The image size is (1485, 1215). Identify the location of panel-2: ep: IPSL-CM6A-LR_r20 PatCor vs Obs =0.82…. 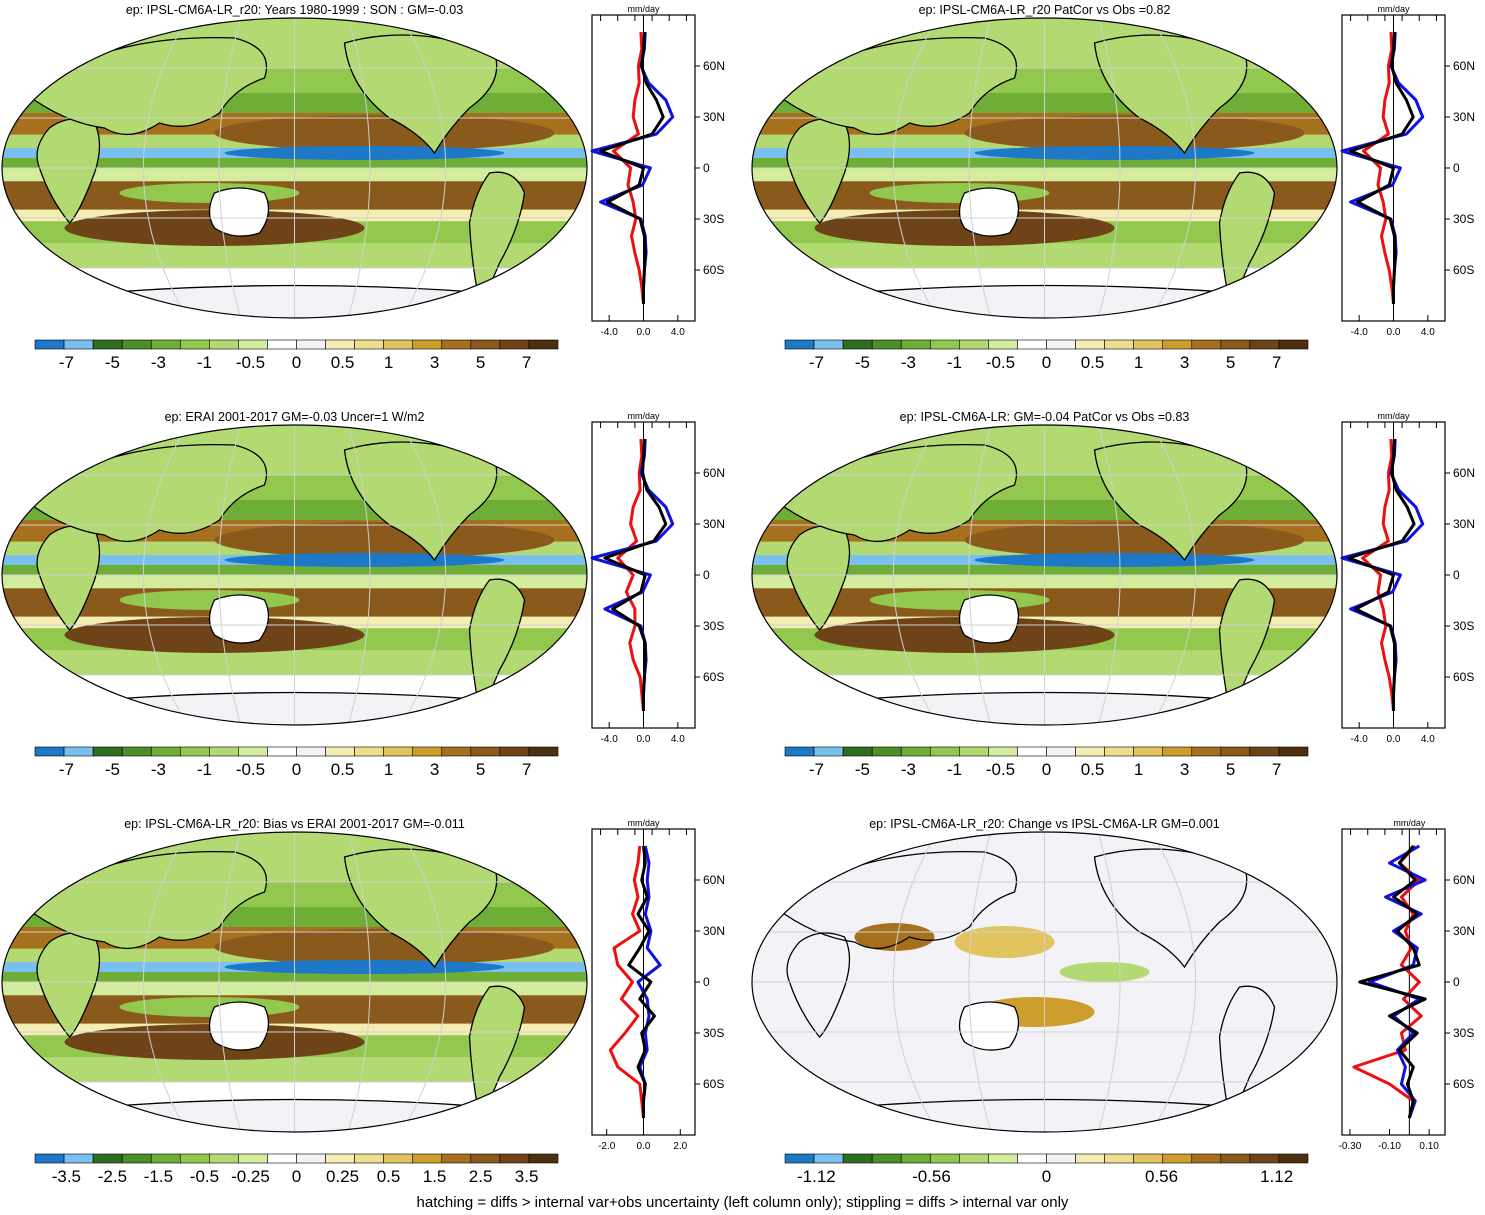
(1113, 187).